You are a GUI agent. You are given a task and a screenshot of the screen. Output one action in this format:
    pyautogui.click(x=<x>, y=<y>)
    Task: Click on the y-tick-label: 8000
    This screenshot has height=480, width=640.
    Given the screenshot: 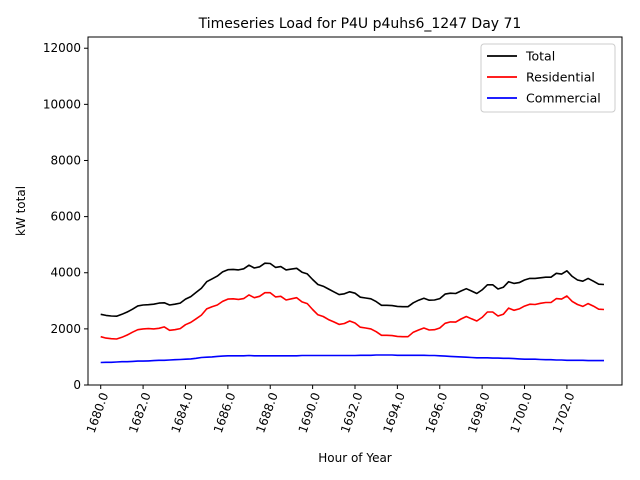 What is the action you would take?
    pyautogui.click(x=65, y=160)
    